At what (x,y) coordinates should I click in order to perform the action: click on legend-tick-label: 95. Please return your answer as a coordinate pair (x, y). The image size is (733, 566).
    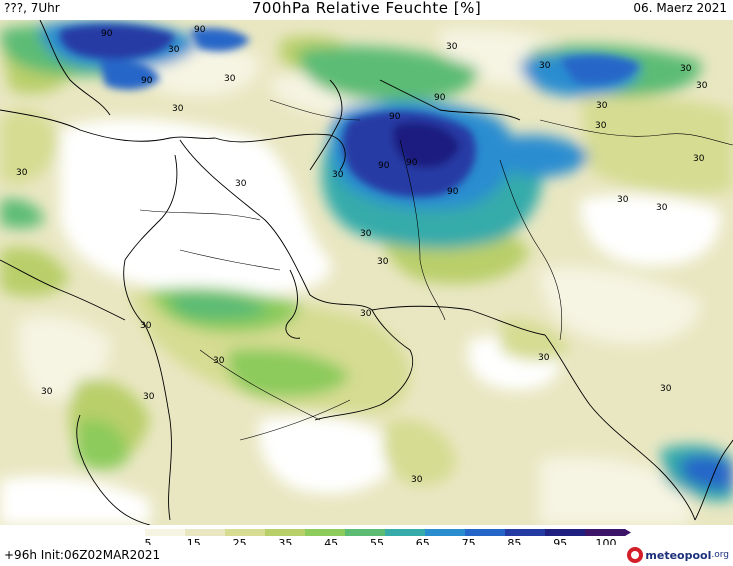
    Looking at the image, I should click on (560, 541).